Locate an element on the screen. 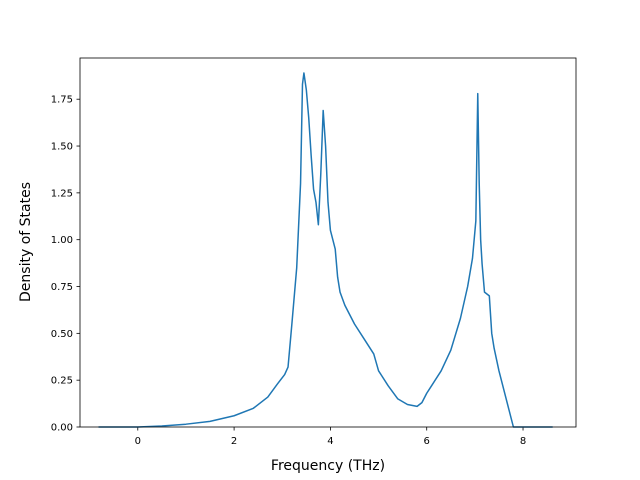 The height and width of the screenshot is (480, 640). y-tick-label: 0.75 is located at coordinates (62, 287).